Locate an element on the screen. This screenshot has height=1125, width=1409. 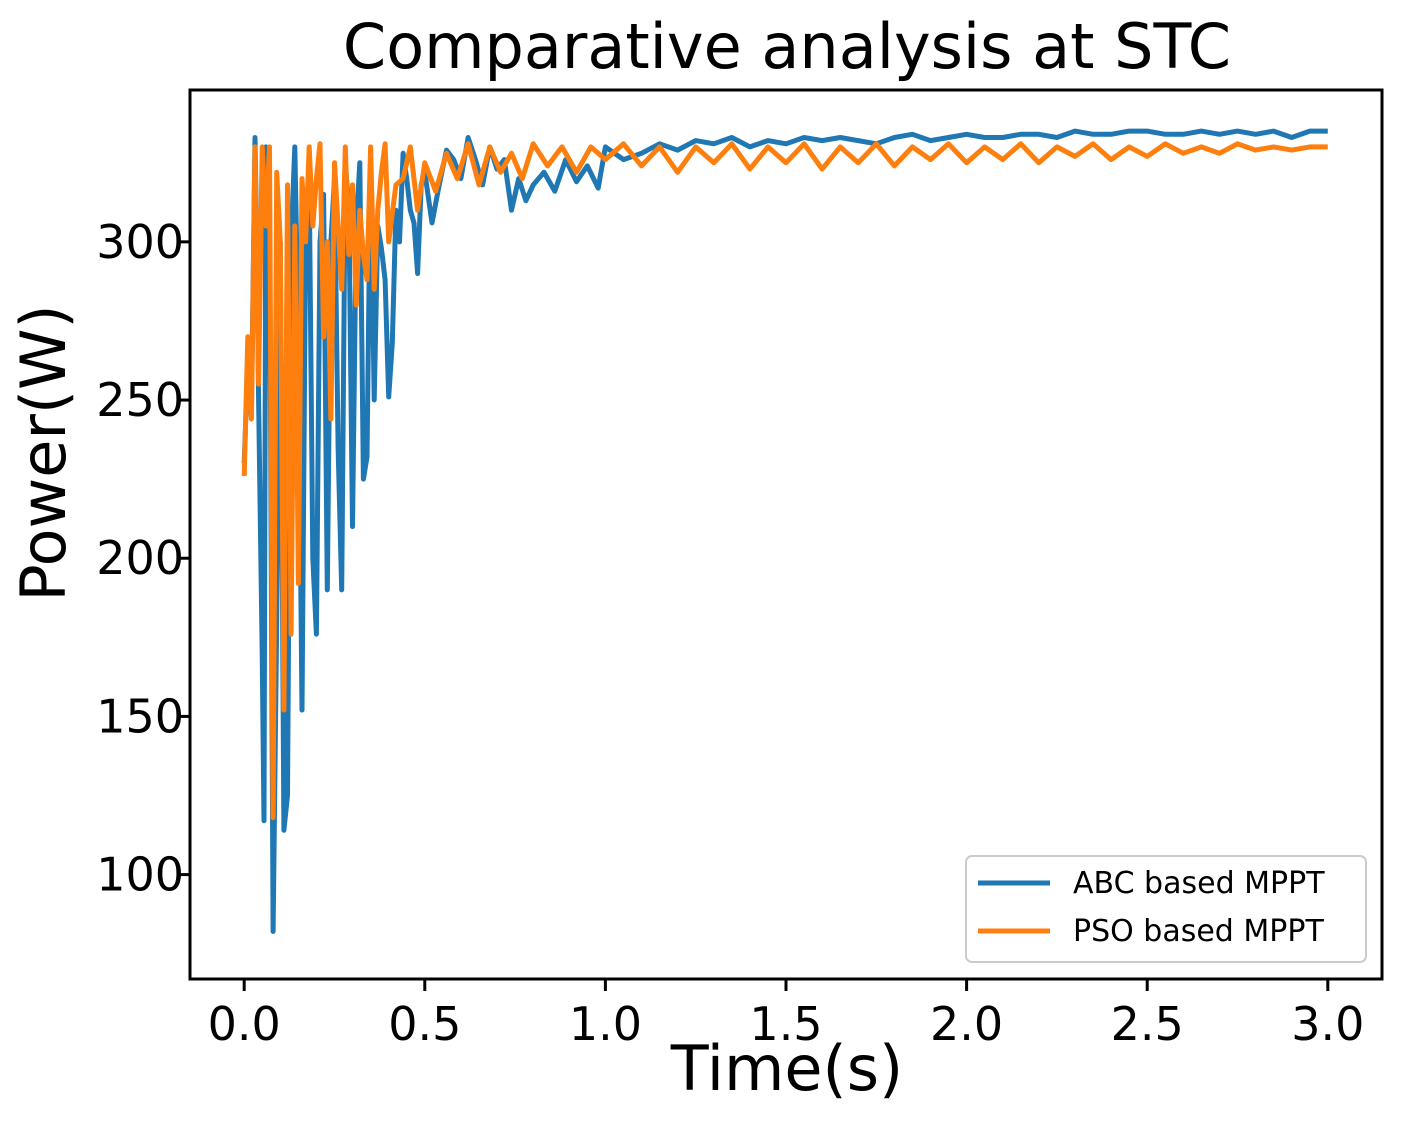
y-axis-title: Power(W) is located at coordinates (43, 452).